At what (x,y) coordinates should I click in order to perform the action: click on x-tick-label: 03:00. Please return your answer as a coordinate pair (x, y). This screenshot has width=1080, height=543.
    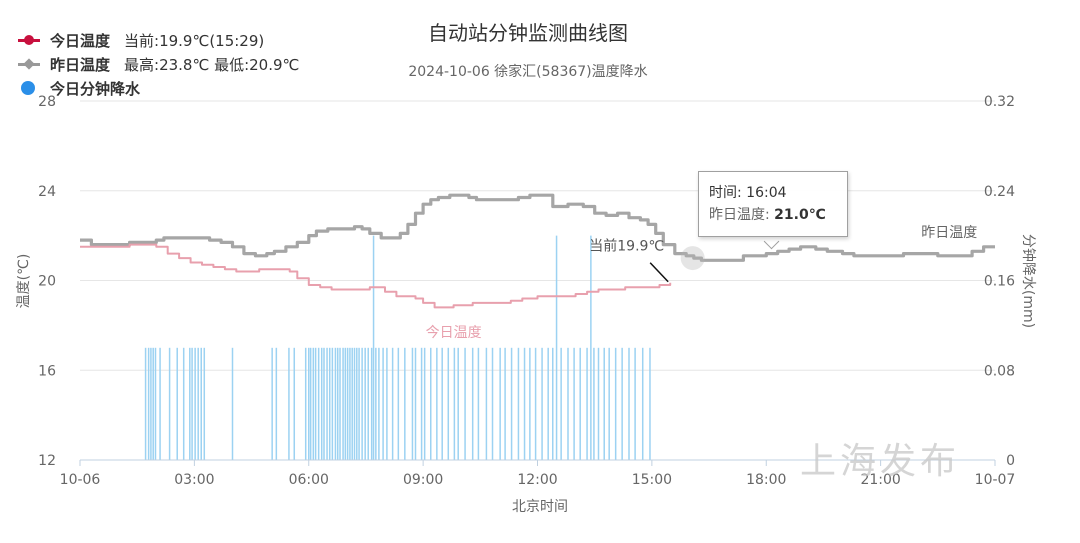
    Looking at the image, I should click on (194, 480).